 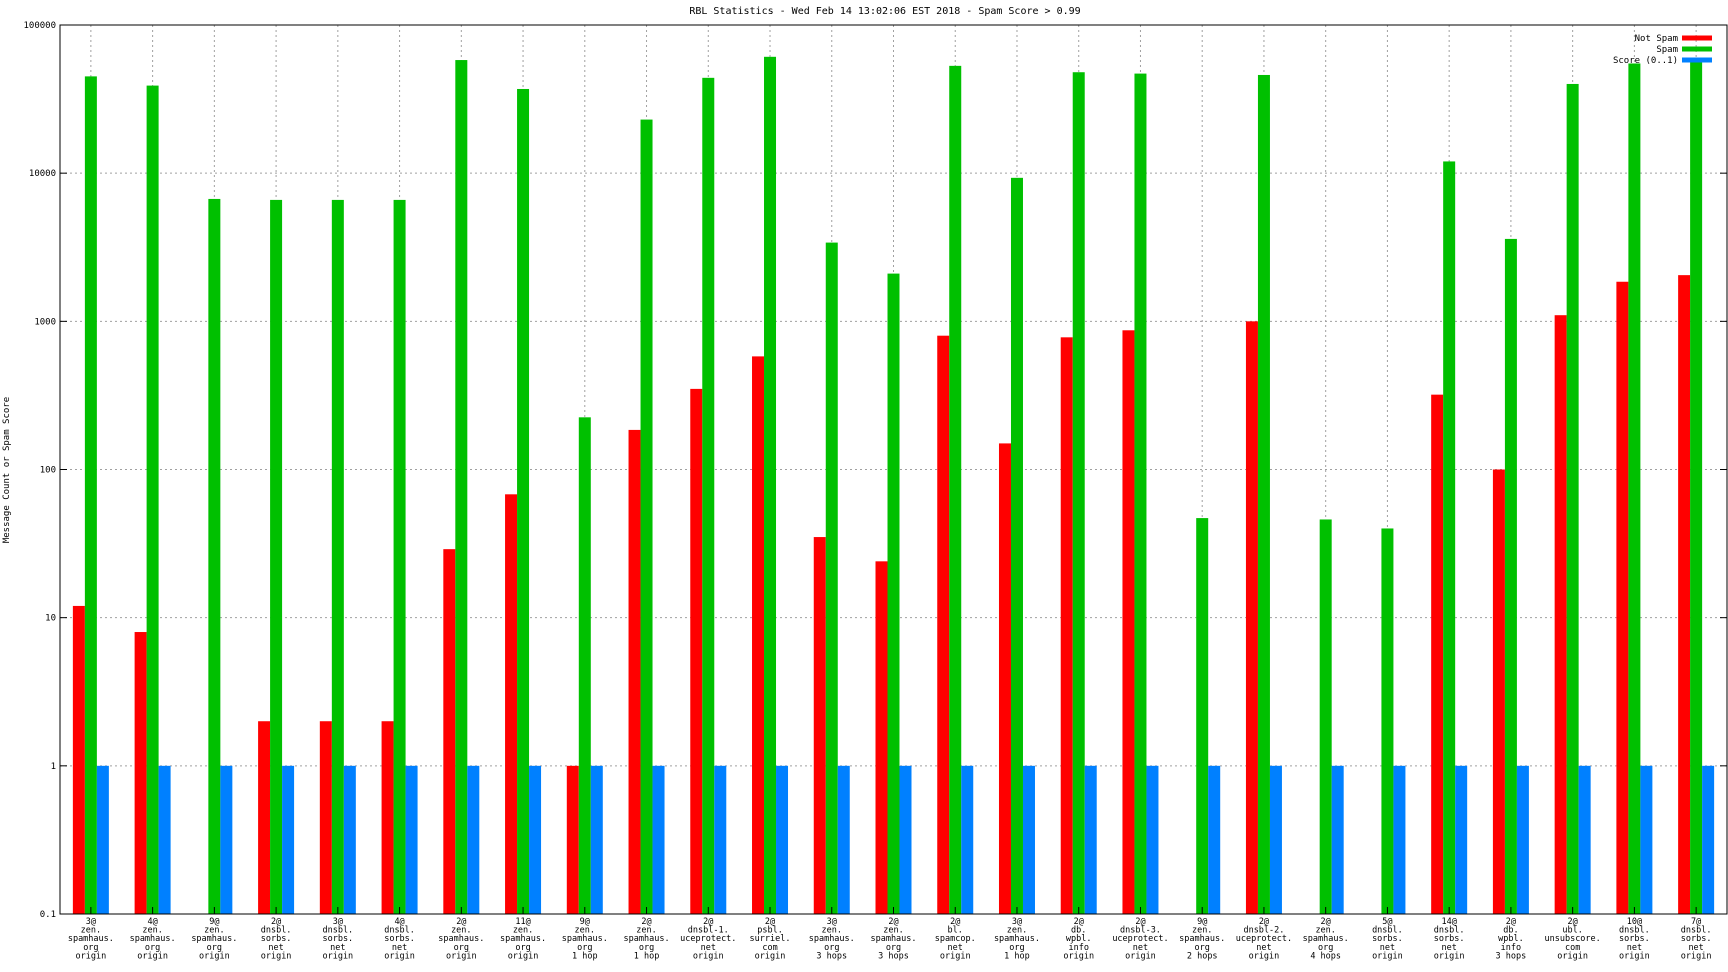 What do you see at coordinates (893, 939) in the screenshot?
I see `x-tick-label: 2@ zen. spamhaus. org 3 hops` at bounding box center [893, 939].